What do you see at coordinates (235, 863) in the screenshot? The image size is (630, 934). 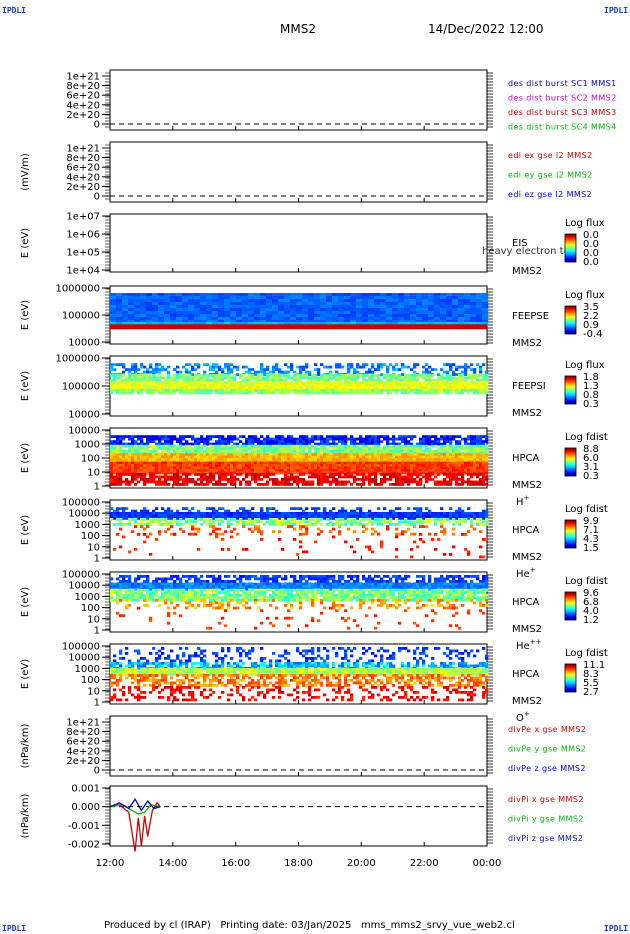 I see `x-tick-label: 16:00` at bounding box center [235, 863].